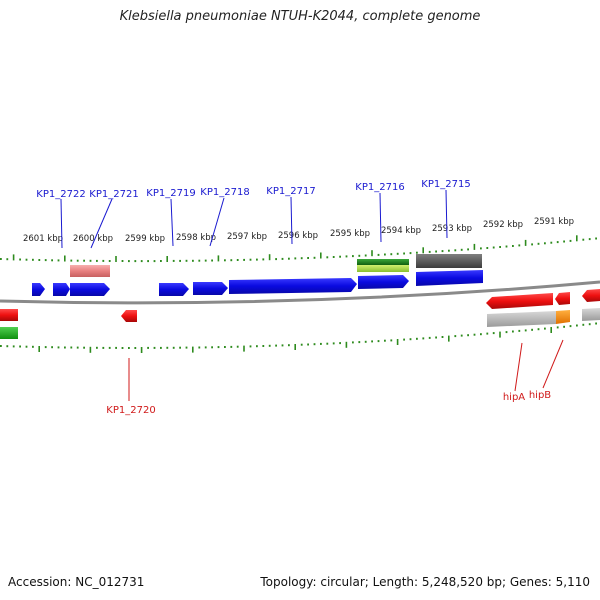 This screenshot has height=600, width=600. I want to click on feature-block-green, so click(383, 262).